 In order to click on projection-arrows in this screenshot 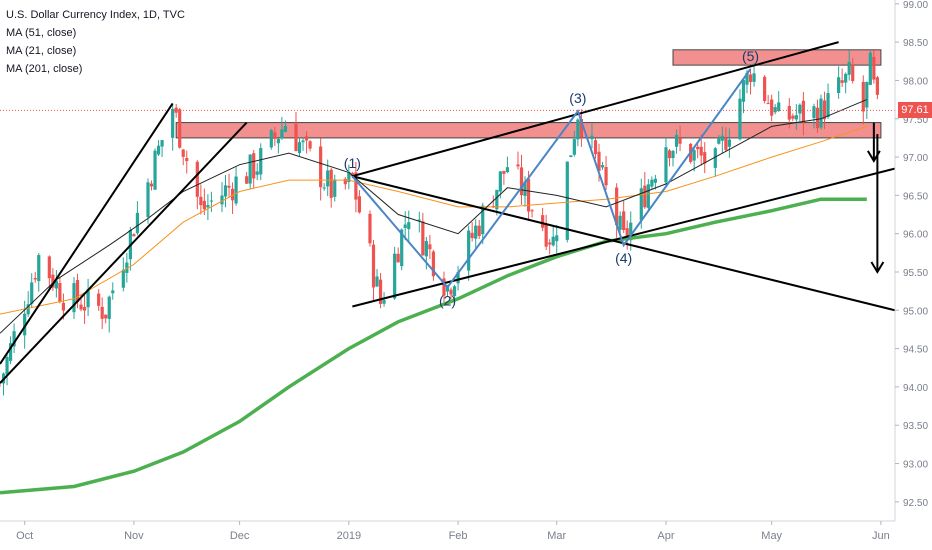, I will do `click(876, 198)`.